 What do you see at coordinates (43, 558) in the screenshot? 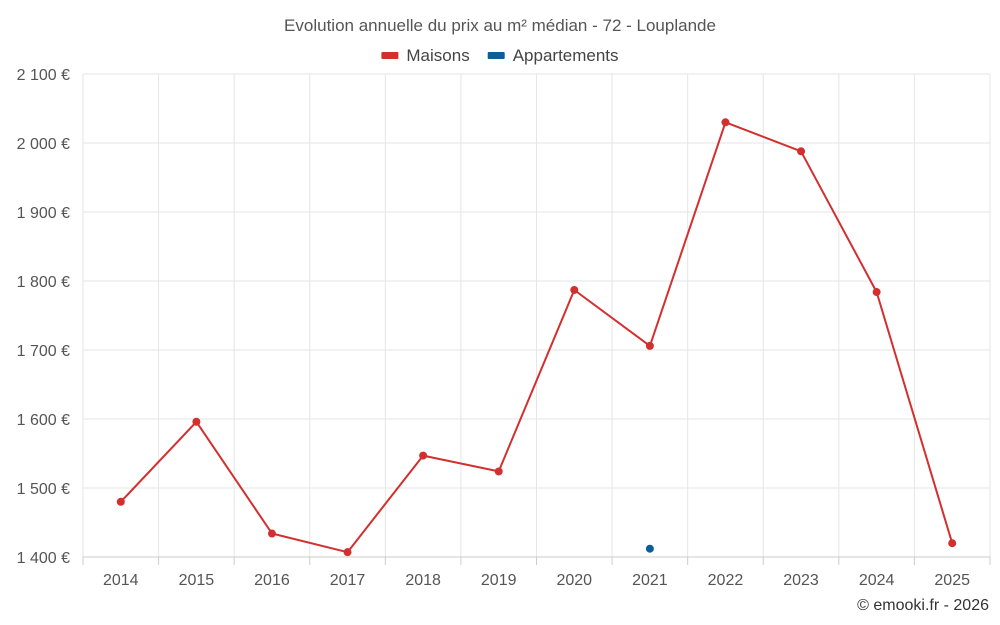
I see `y-tick-label: 1 400 €` at bounding box center [43, 558].